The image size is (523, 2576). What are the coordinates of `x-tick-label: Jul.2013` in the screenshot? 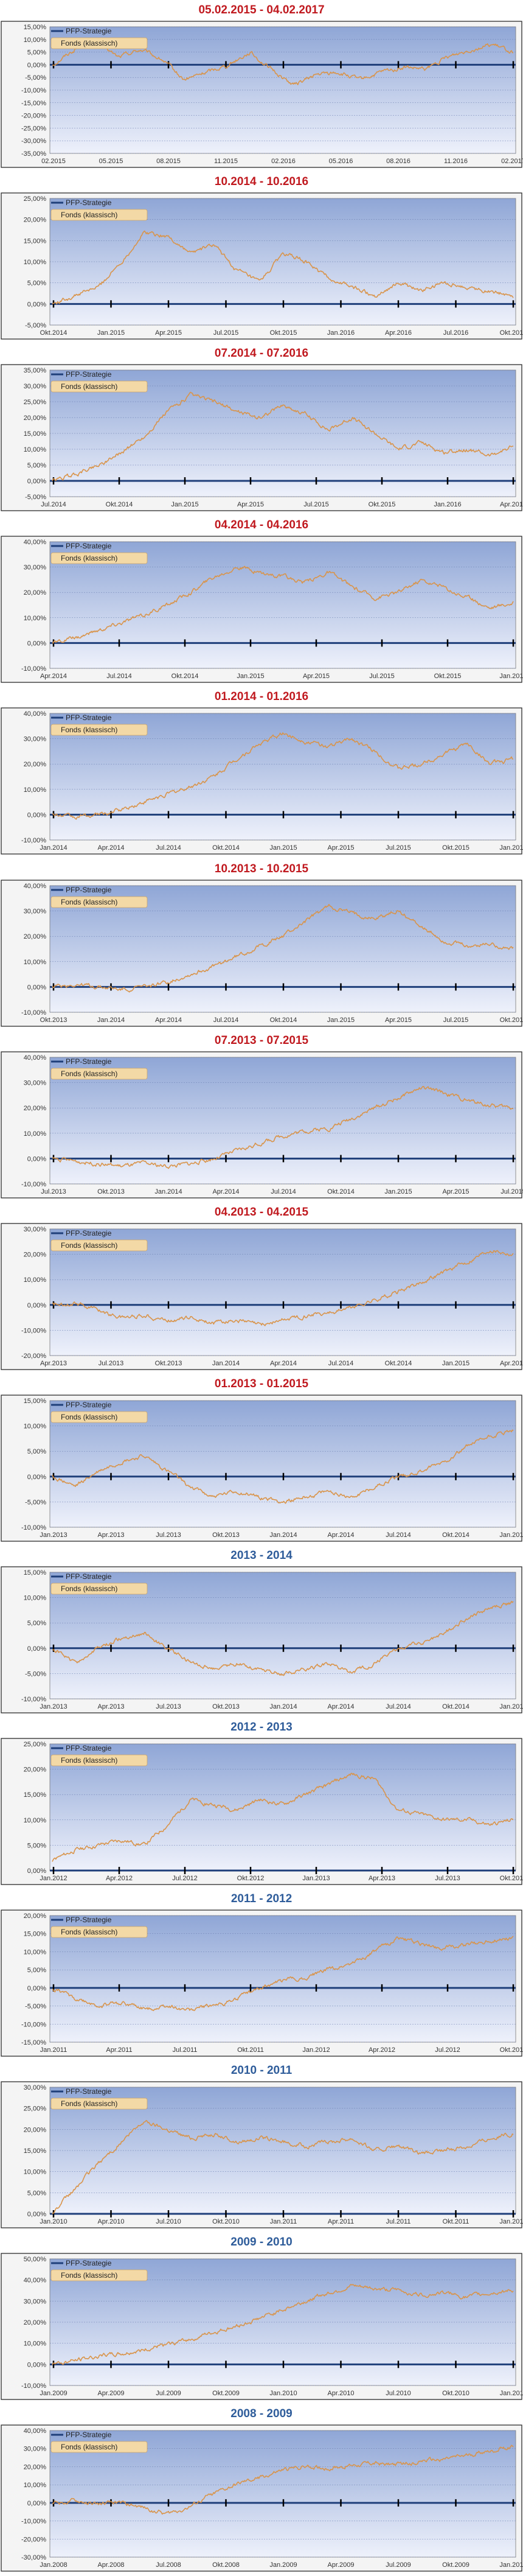 It's located at (53, 1191).